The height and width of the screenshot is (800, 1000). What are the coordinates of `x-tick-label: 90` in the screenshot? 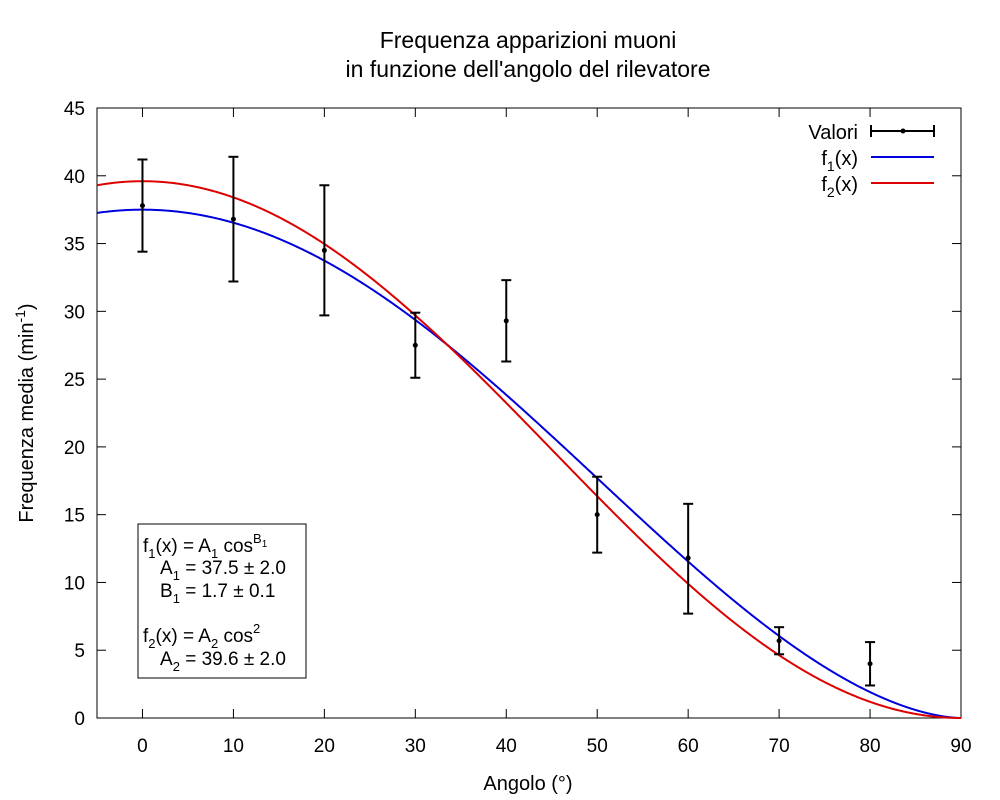 It's located at (960, 746).